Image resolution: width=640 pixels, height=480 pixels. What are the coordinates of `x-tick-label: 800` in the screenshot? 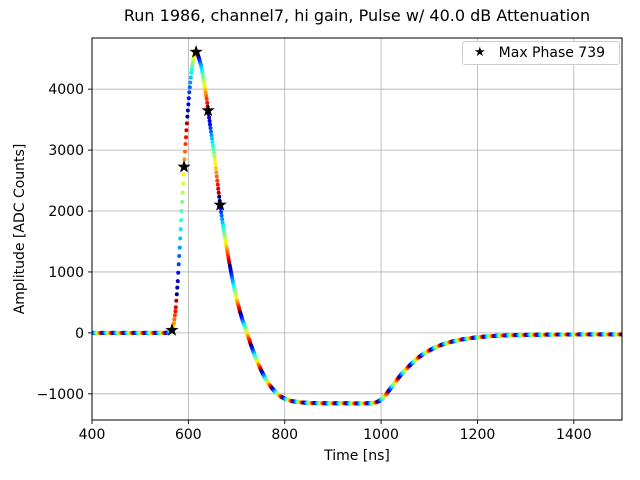 It's located at (284, 435).